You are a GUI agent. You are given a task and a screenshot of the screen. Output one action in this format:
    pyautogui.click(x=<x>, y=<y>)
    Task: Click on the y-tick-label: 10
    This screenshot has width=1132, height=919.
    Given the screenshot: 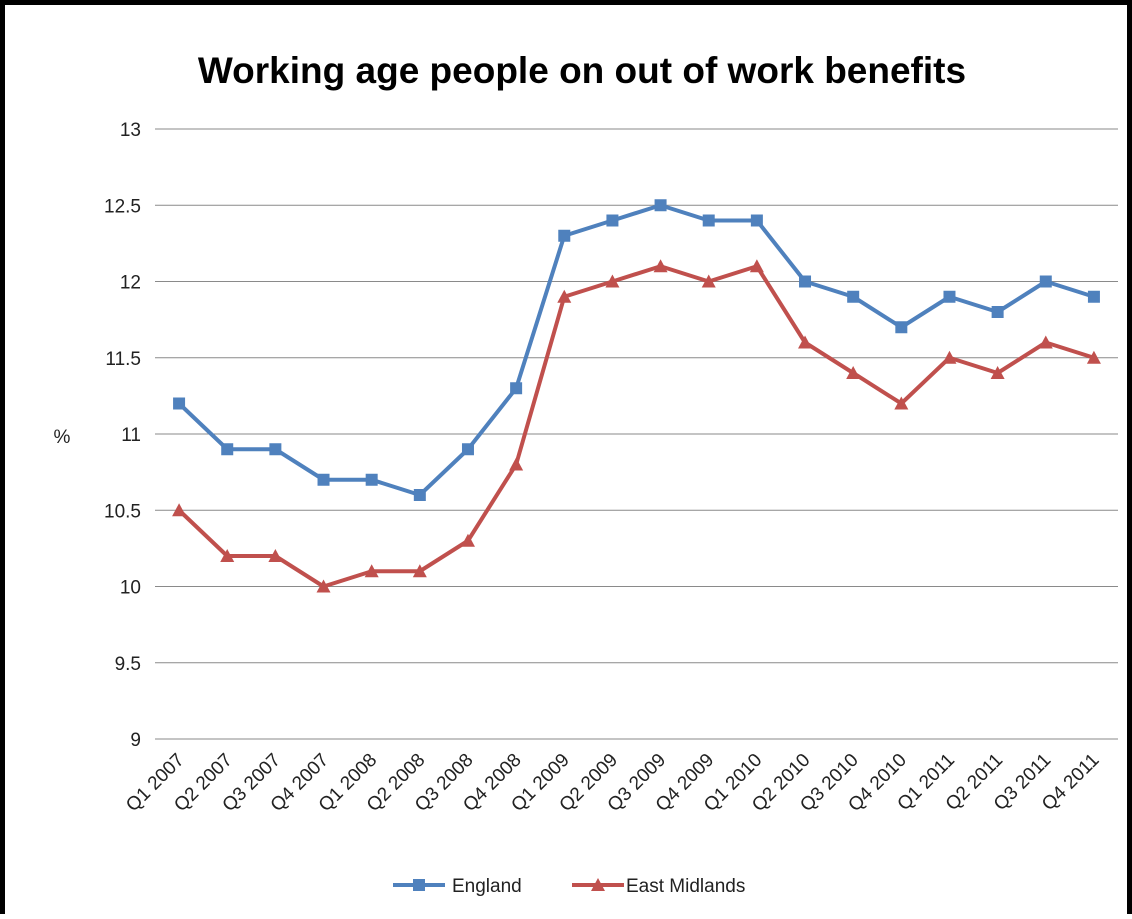 What is the action you would take?
    pyautogui.click(x=130, y=588)
    